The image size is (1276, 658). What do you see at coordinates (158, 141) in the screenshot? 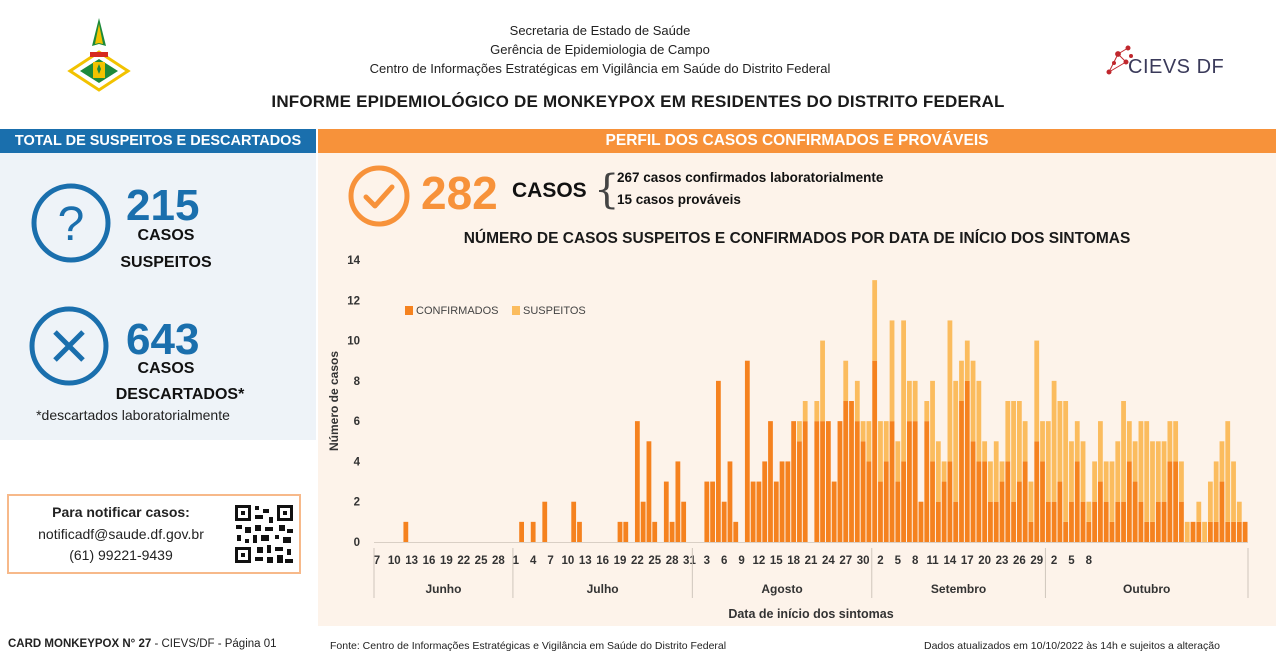
I see `band-total-suspects: TOTAL DE SUSPEITOS E DESCARTADOS` at bounding box center [158, 141].